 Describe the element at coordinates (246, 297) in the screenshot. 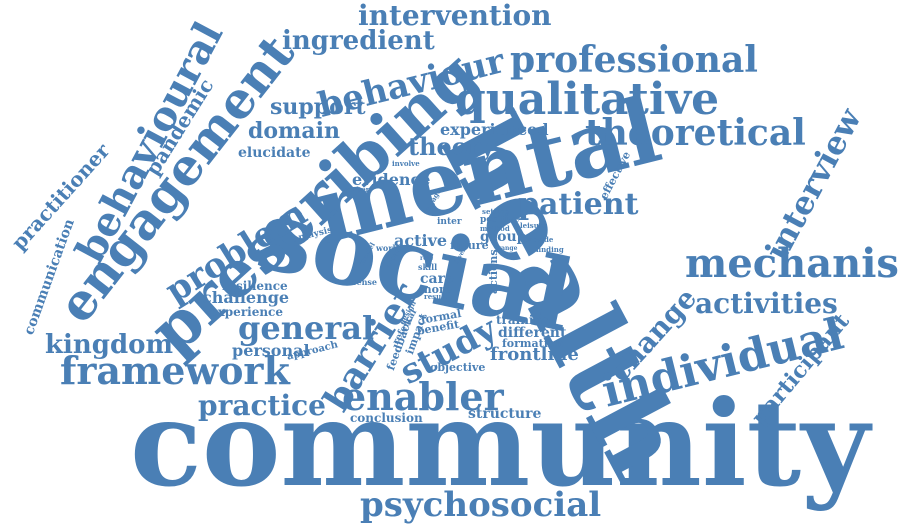

I see `word-challenge: challenge` at that location.